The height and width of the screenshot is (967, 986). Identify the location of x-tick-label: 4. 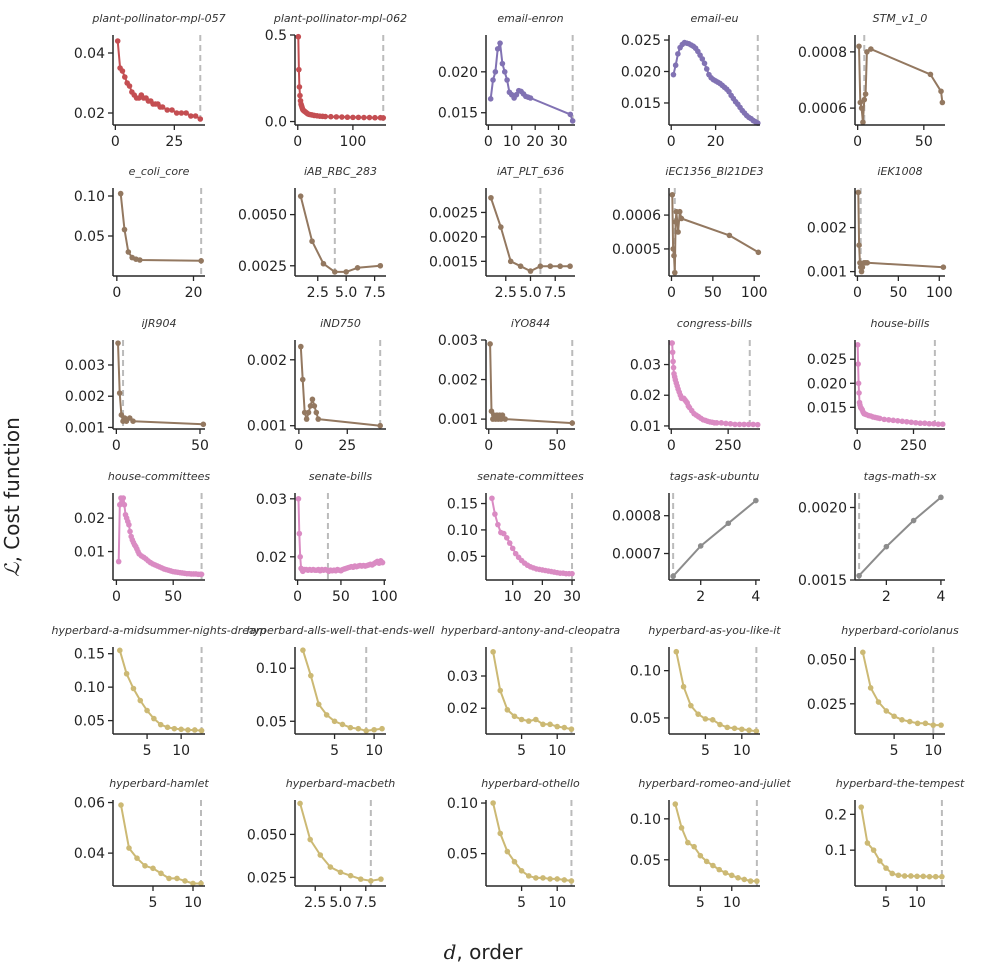
(755, 597).